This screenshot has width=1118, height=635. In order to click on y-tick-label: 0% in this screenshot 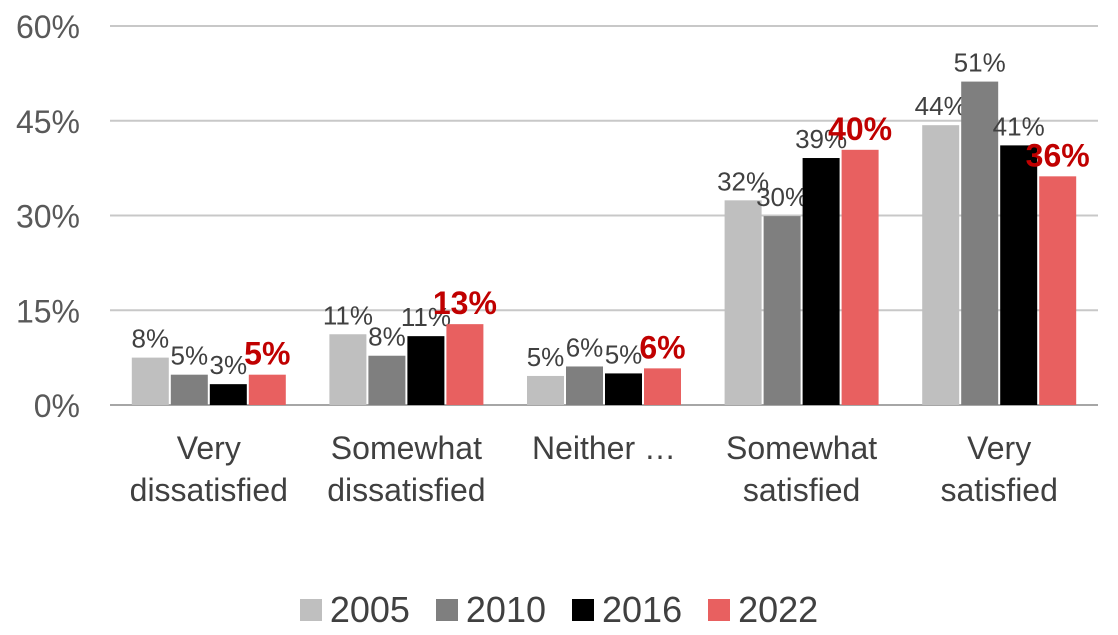, I will do `click(57, 406)`.